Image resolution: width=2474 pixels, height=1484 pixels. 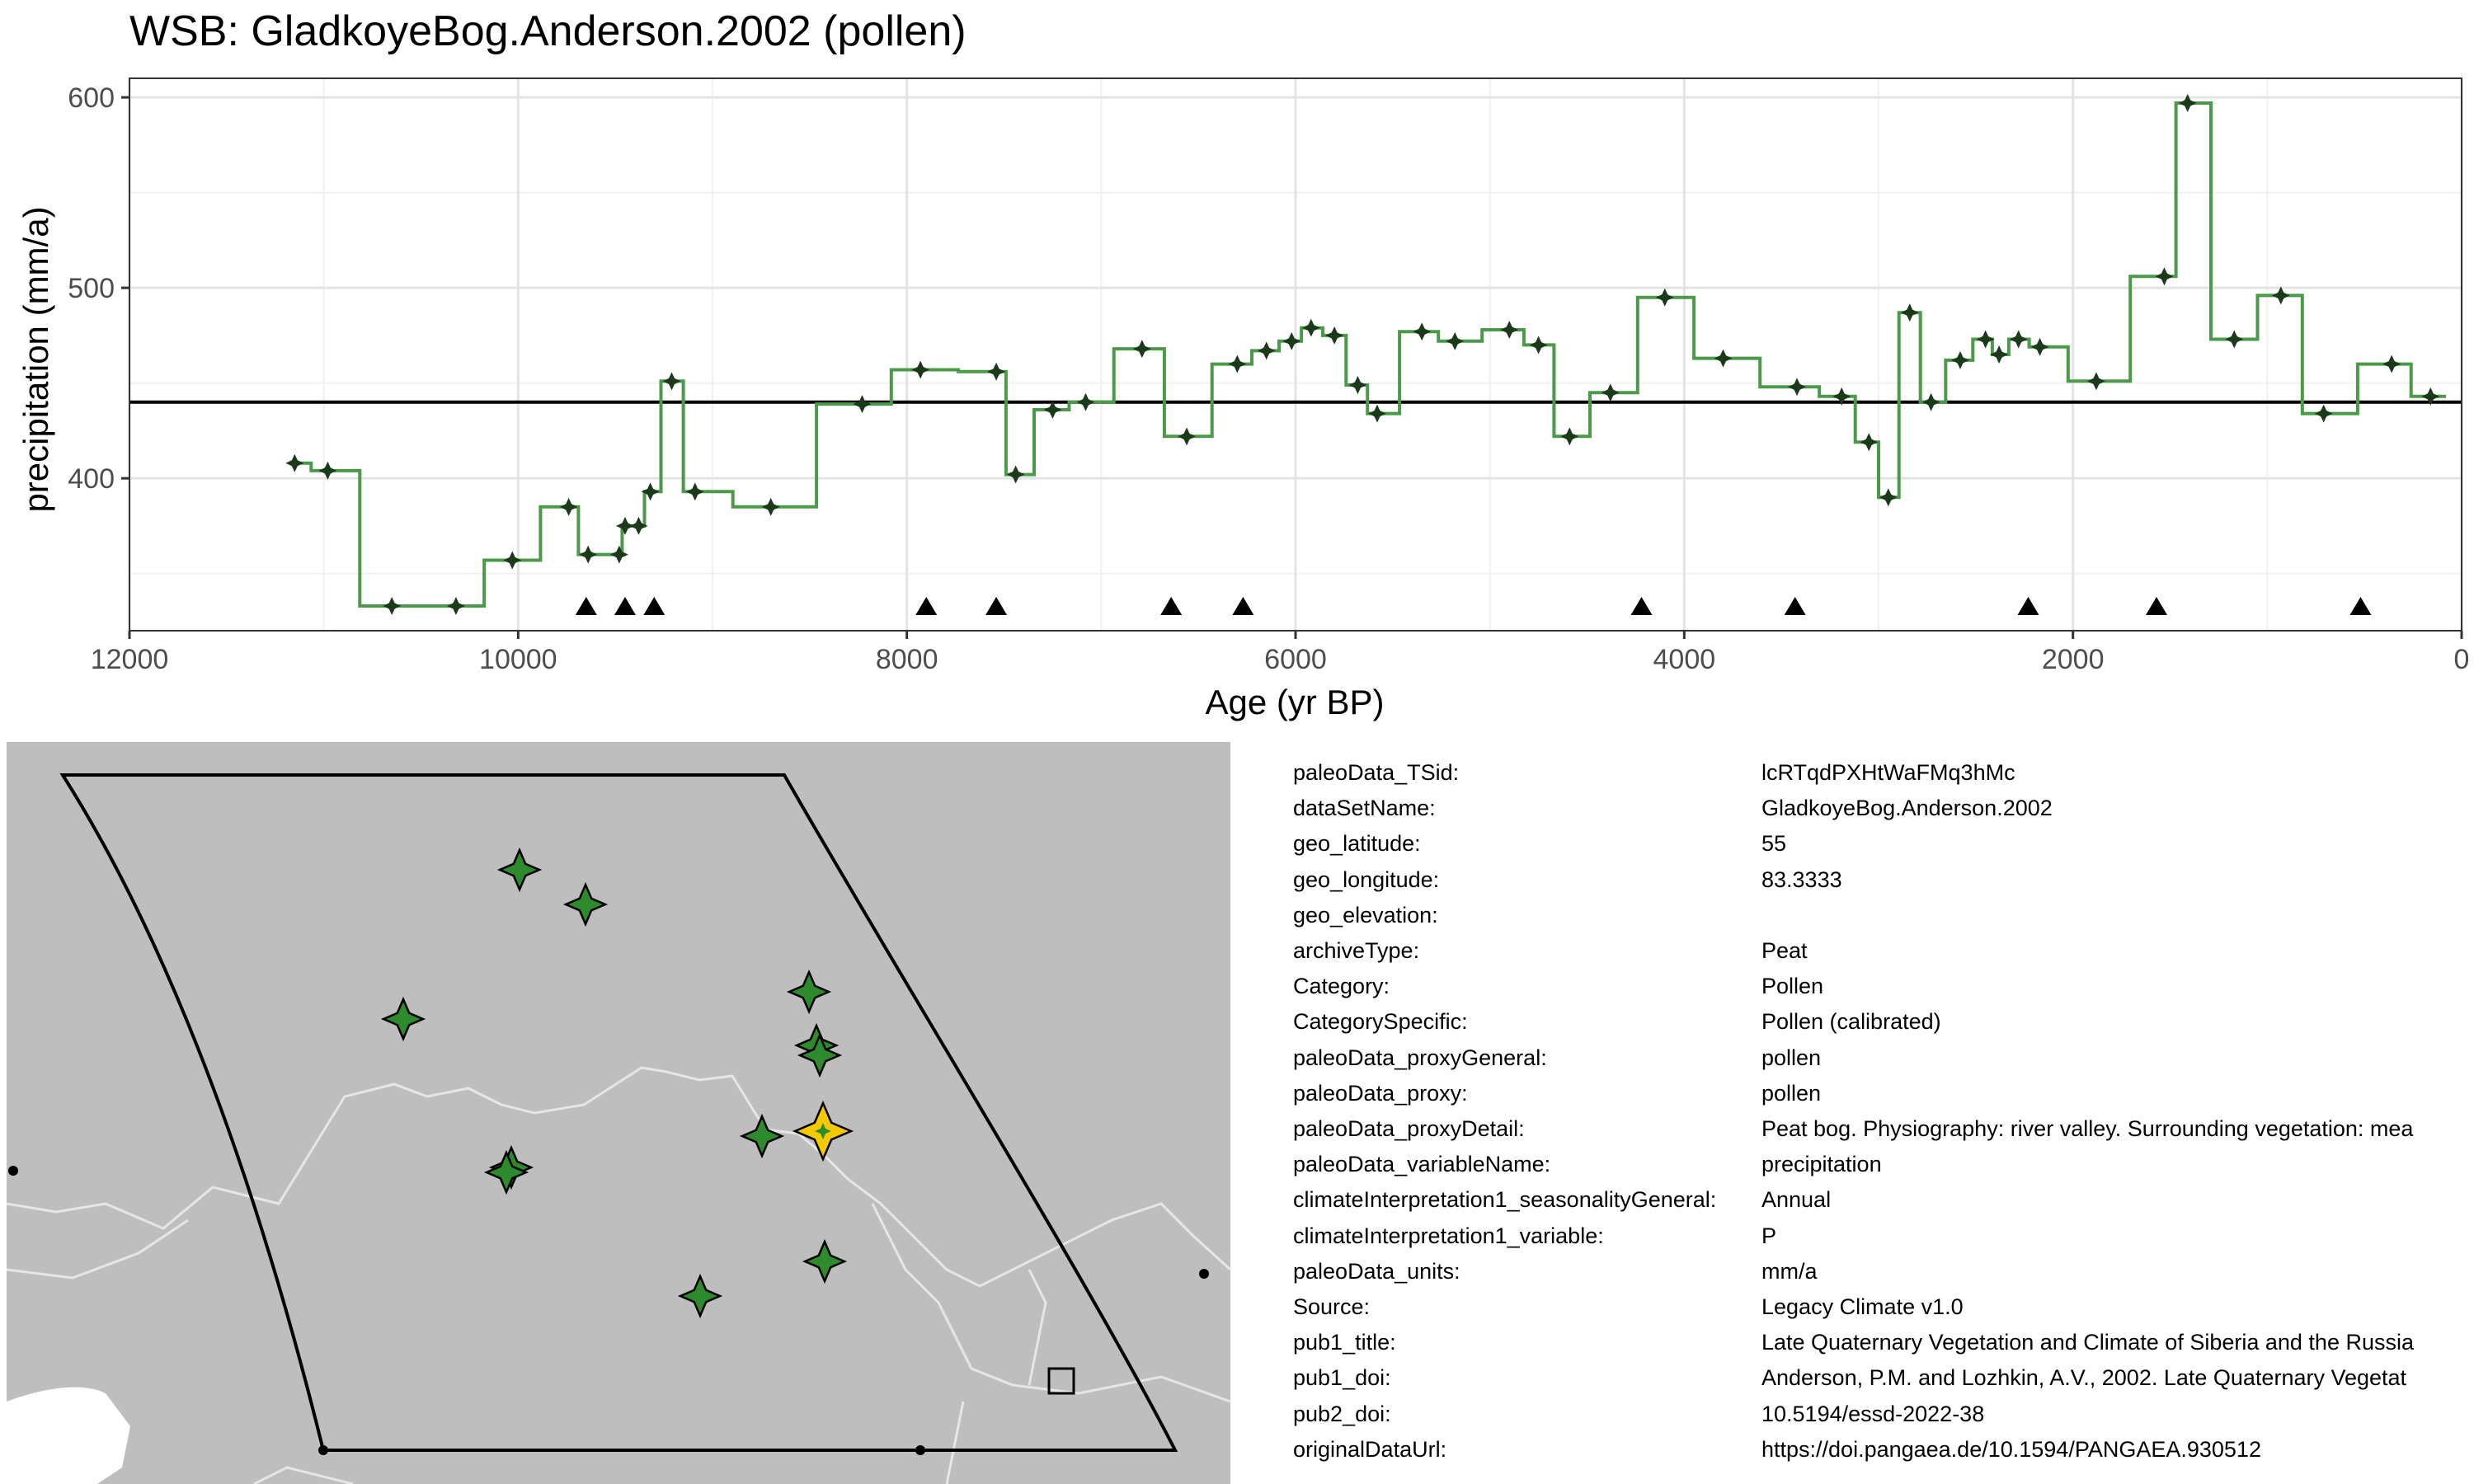 What do you see at coordinates (1873, 1413) in the screenshot?
I see `metadata-value: 10.5194/essd-2022-38` at bounding box center [1873, 1413].